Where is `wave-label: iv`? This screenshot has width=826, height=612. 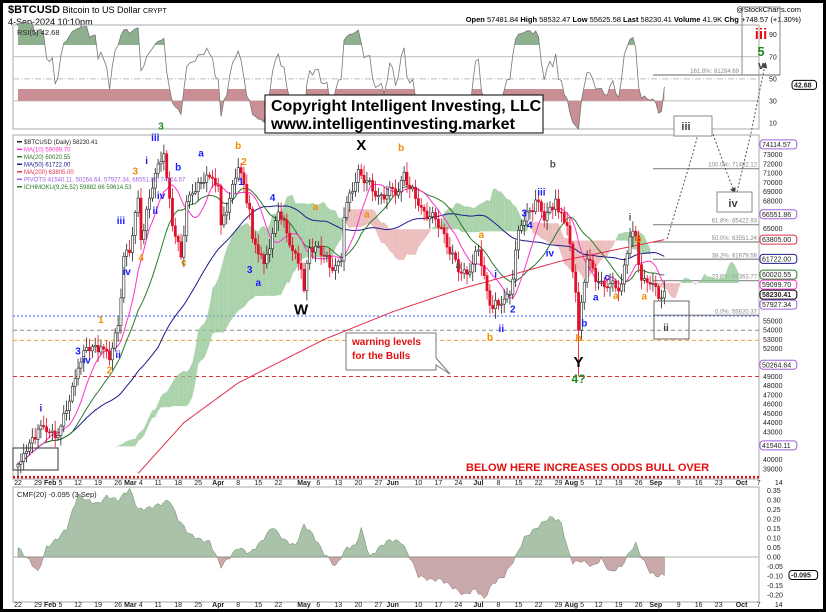 wave-label: iv is located at coordinates (86, 361).